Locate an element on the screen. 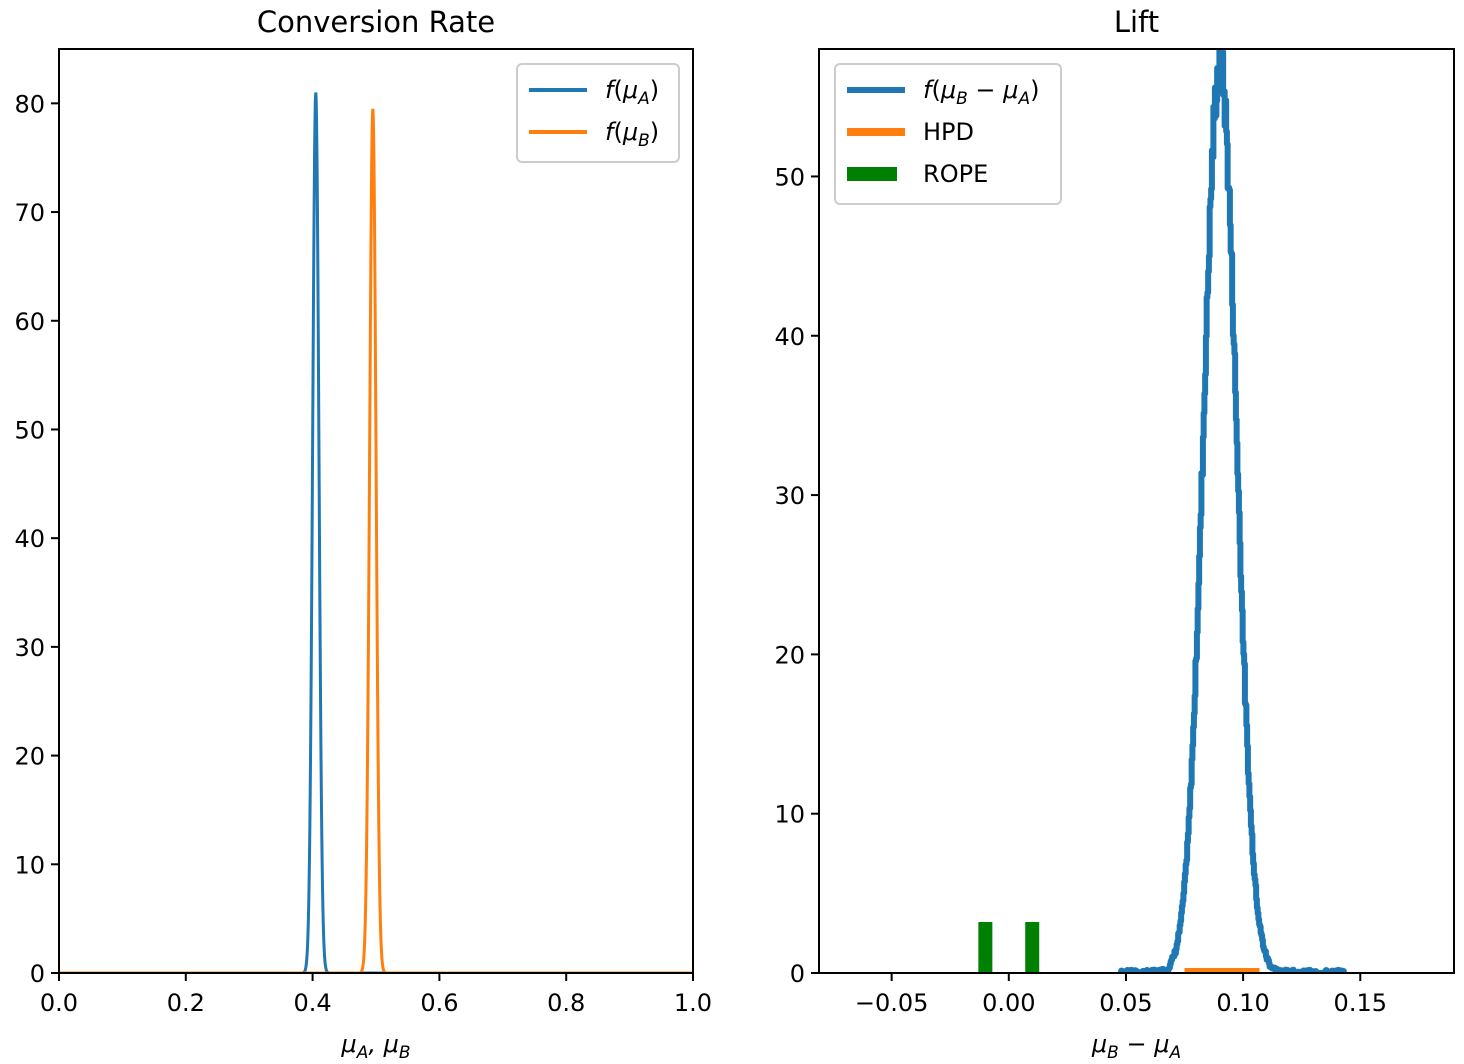 Image resolution: width=1464 pixels, height=1064 pixels. x-tick-label: 0.0 is located at coordinates (59, 1003).